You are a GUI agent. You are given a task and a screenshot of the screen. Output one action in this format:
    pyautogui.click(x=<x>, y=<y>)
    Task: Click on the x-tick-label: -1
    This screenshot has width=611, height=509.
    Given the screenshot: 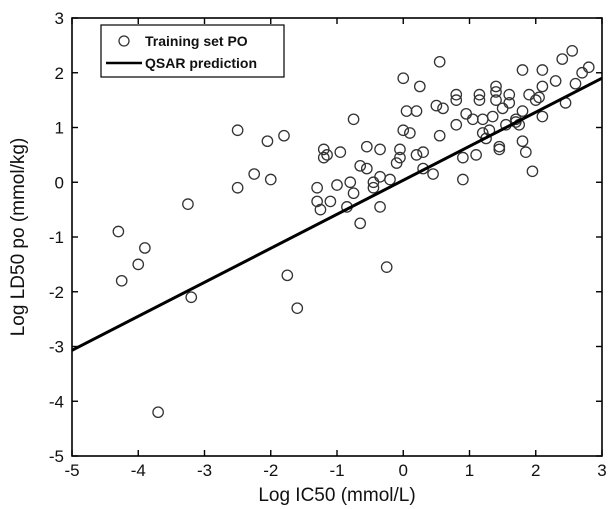 What is the action you would take?
    pyautogui.click(x=336, y=470)
    